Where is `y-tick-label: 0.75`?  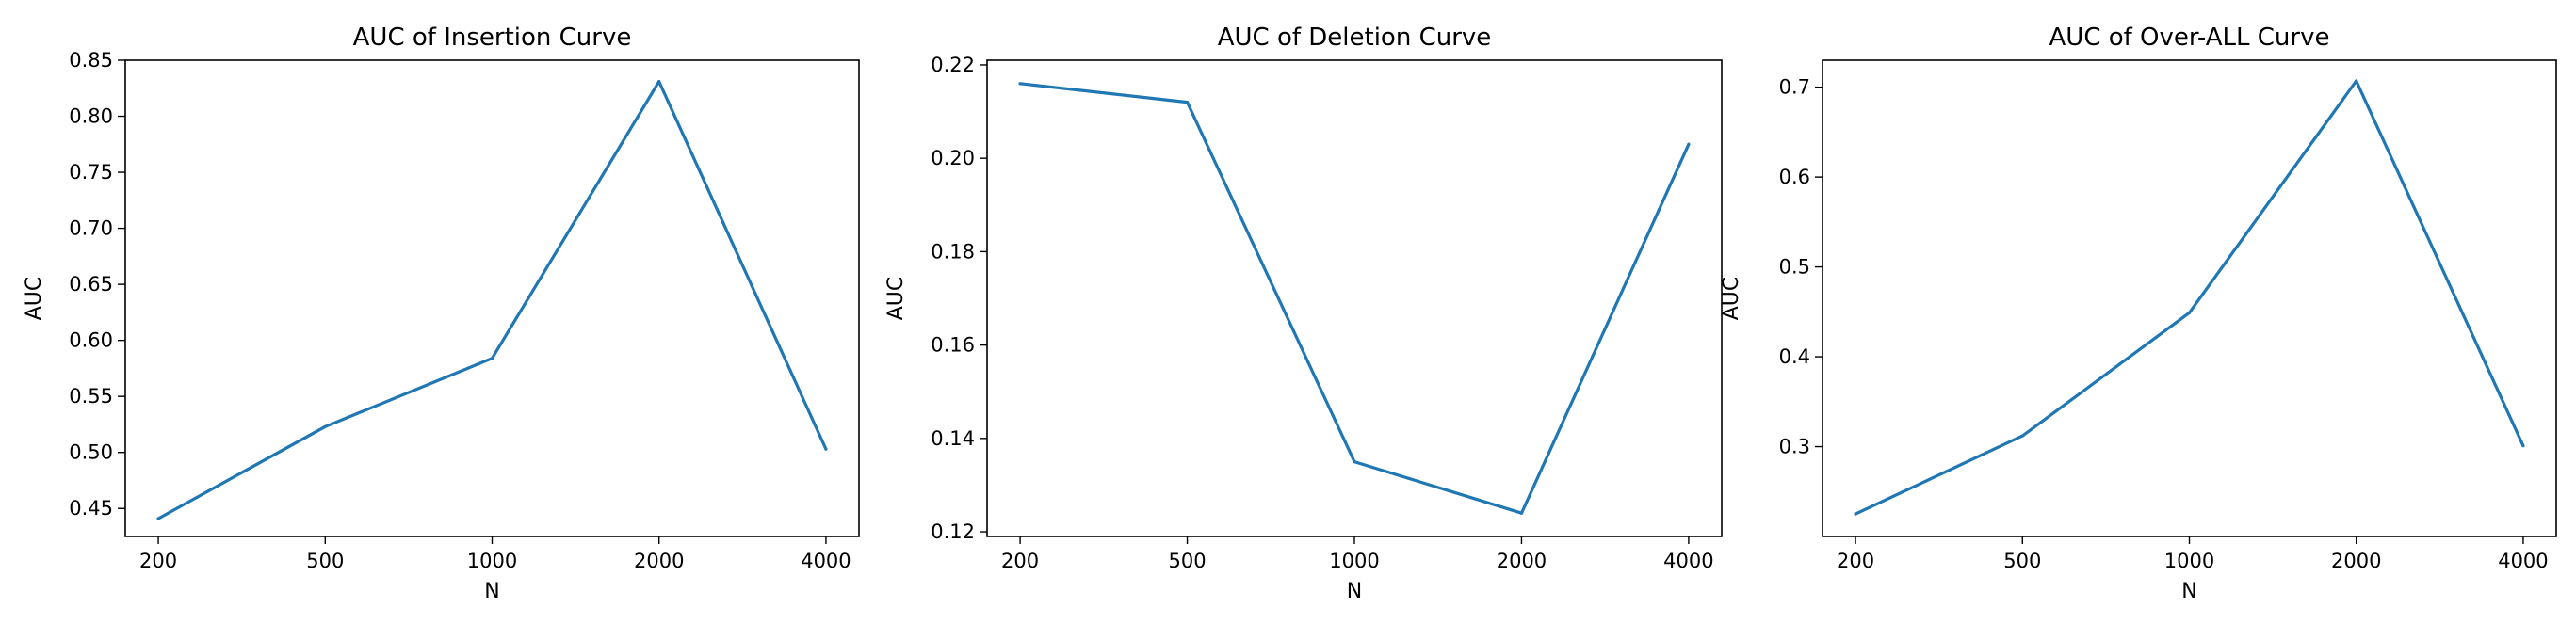
y-tick-label: 0.75 is located at coordinates (91, 172).